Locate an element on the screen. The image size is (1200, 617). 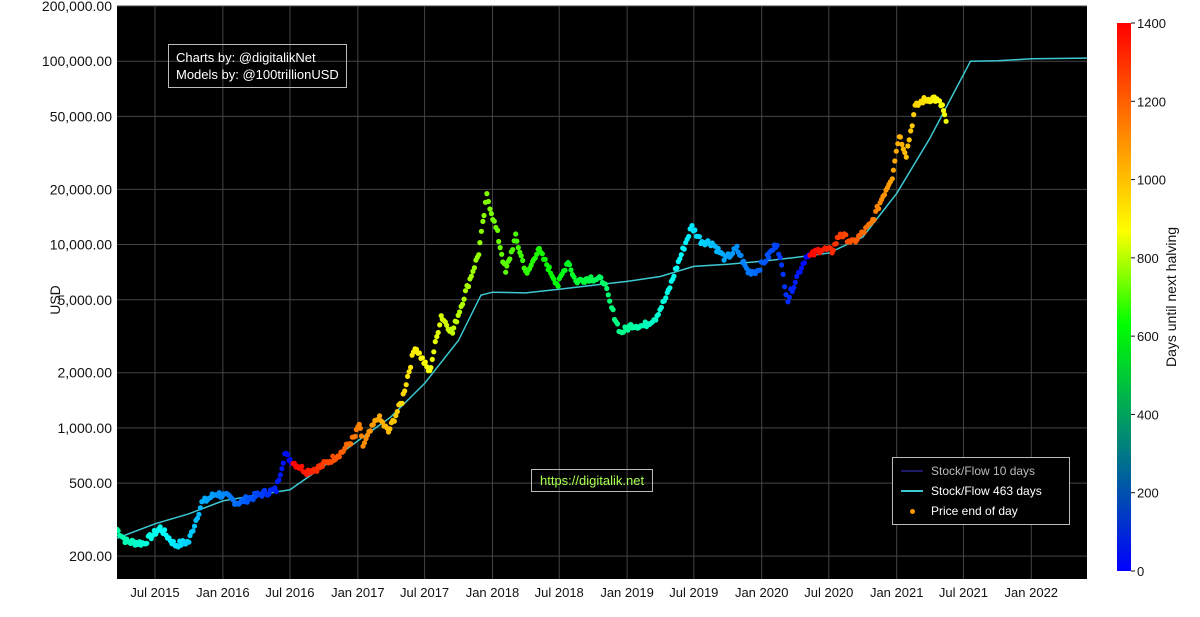
x-tick-label: Jan 2017 is located at coordinates (358, 592).